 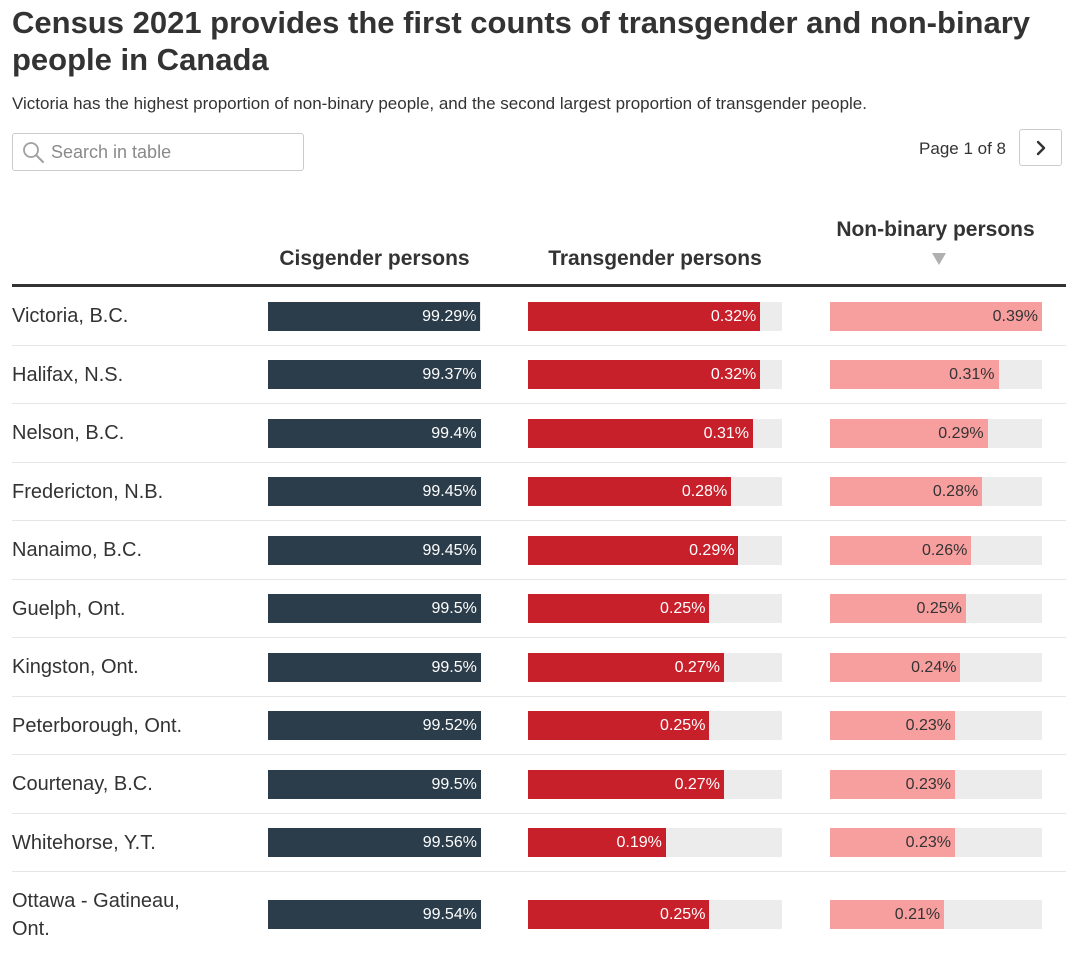 What do you see at coordinates (887, 914) in the screenshot?
I see `nonbinary-bar: 0.21%` at bounding box center [887, 914].